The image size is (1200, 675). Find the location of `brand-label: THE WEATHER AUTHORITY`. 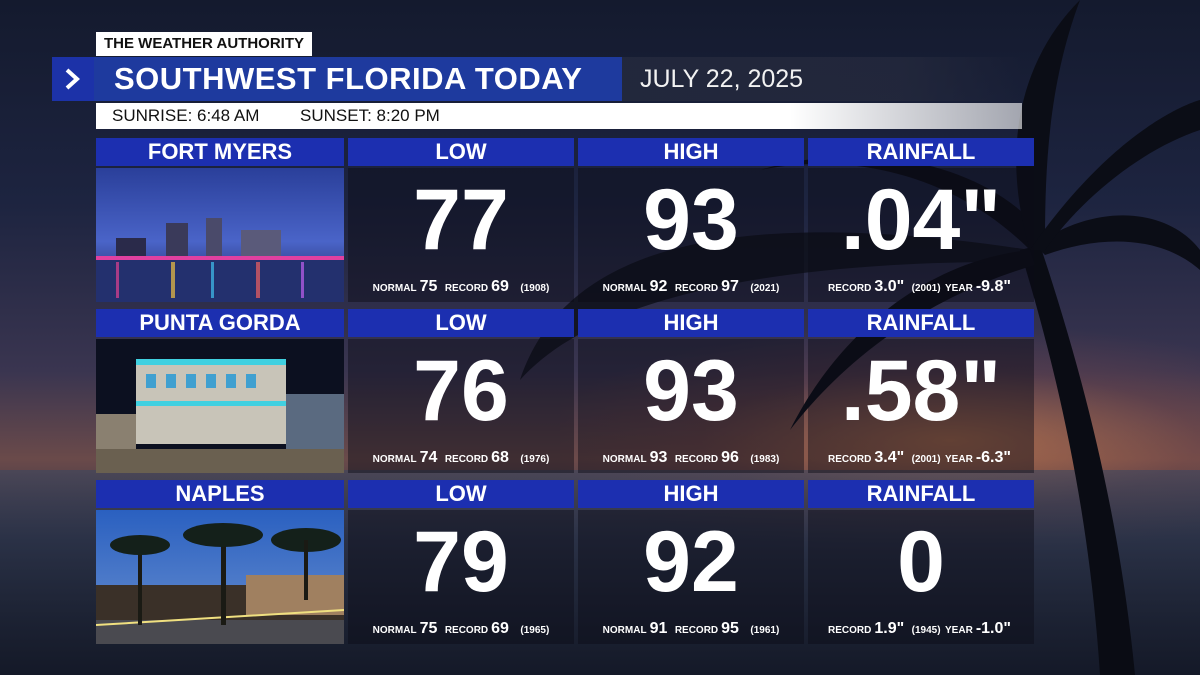

brand-label: THE WEATHER AUTHORITY is located at coordinates (204, 44).